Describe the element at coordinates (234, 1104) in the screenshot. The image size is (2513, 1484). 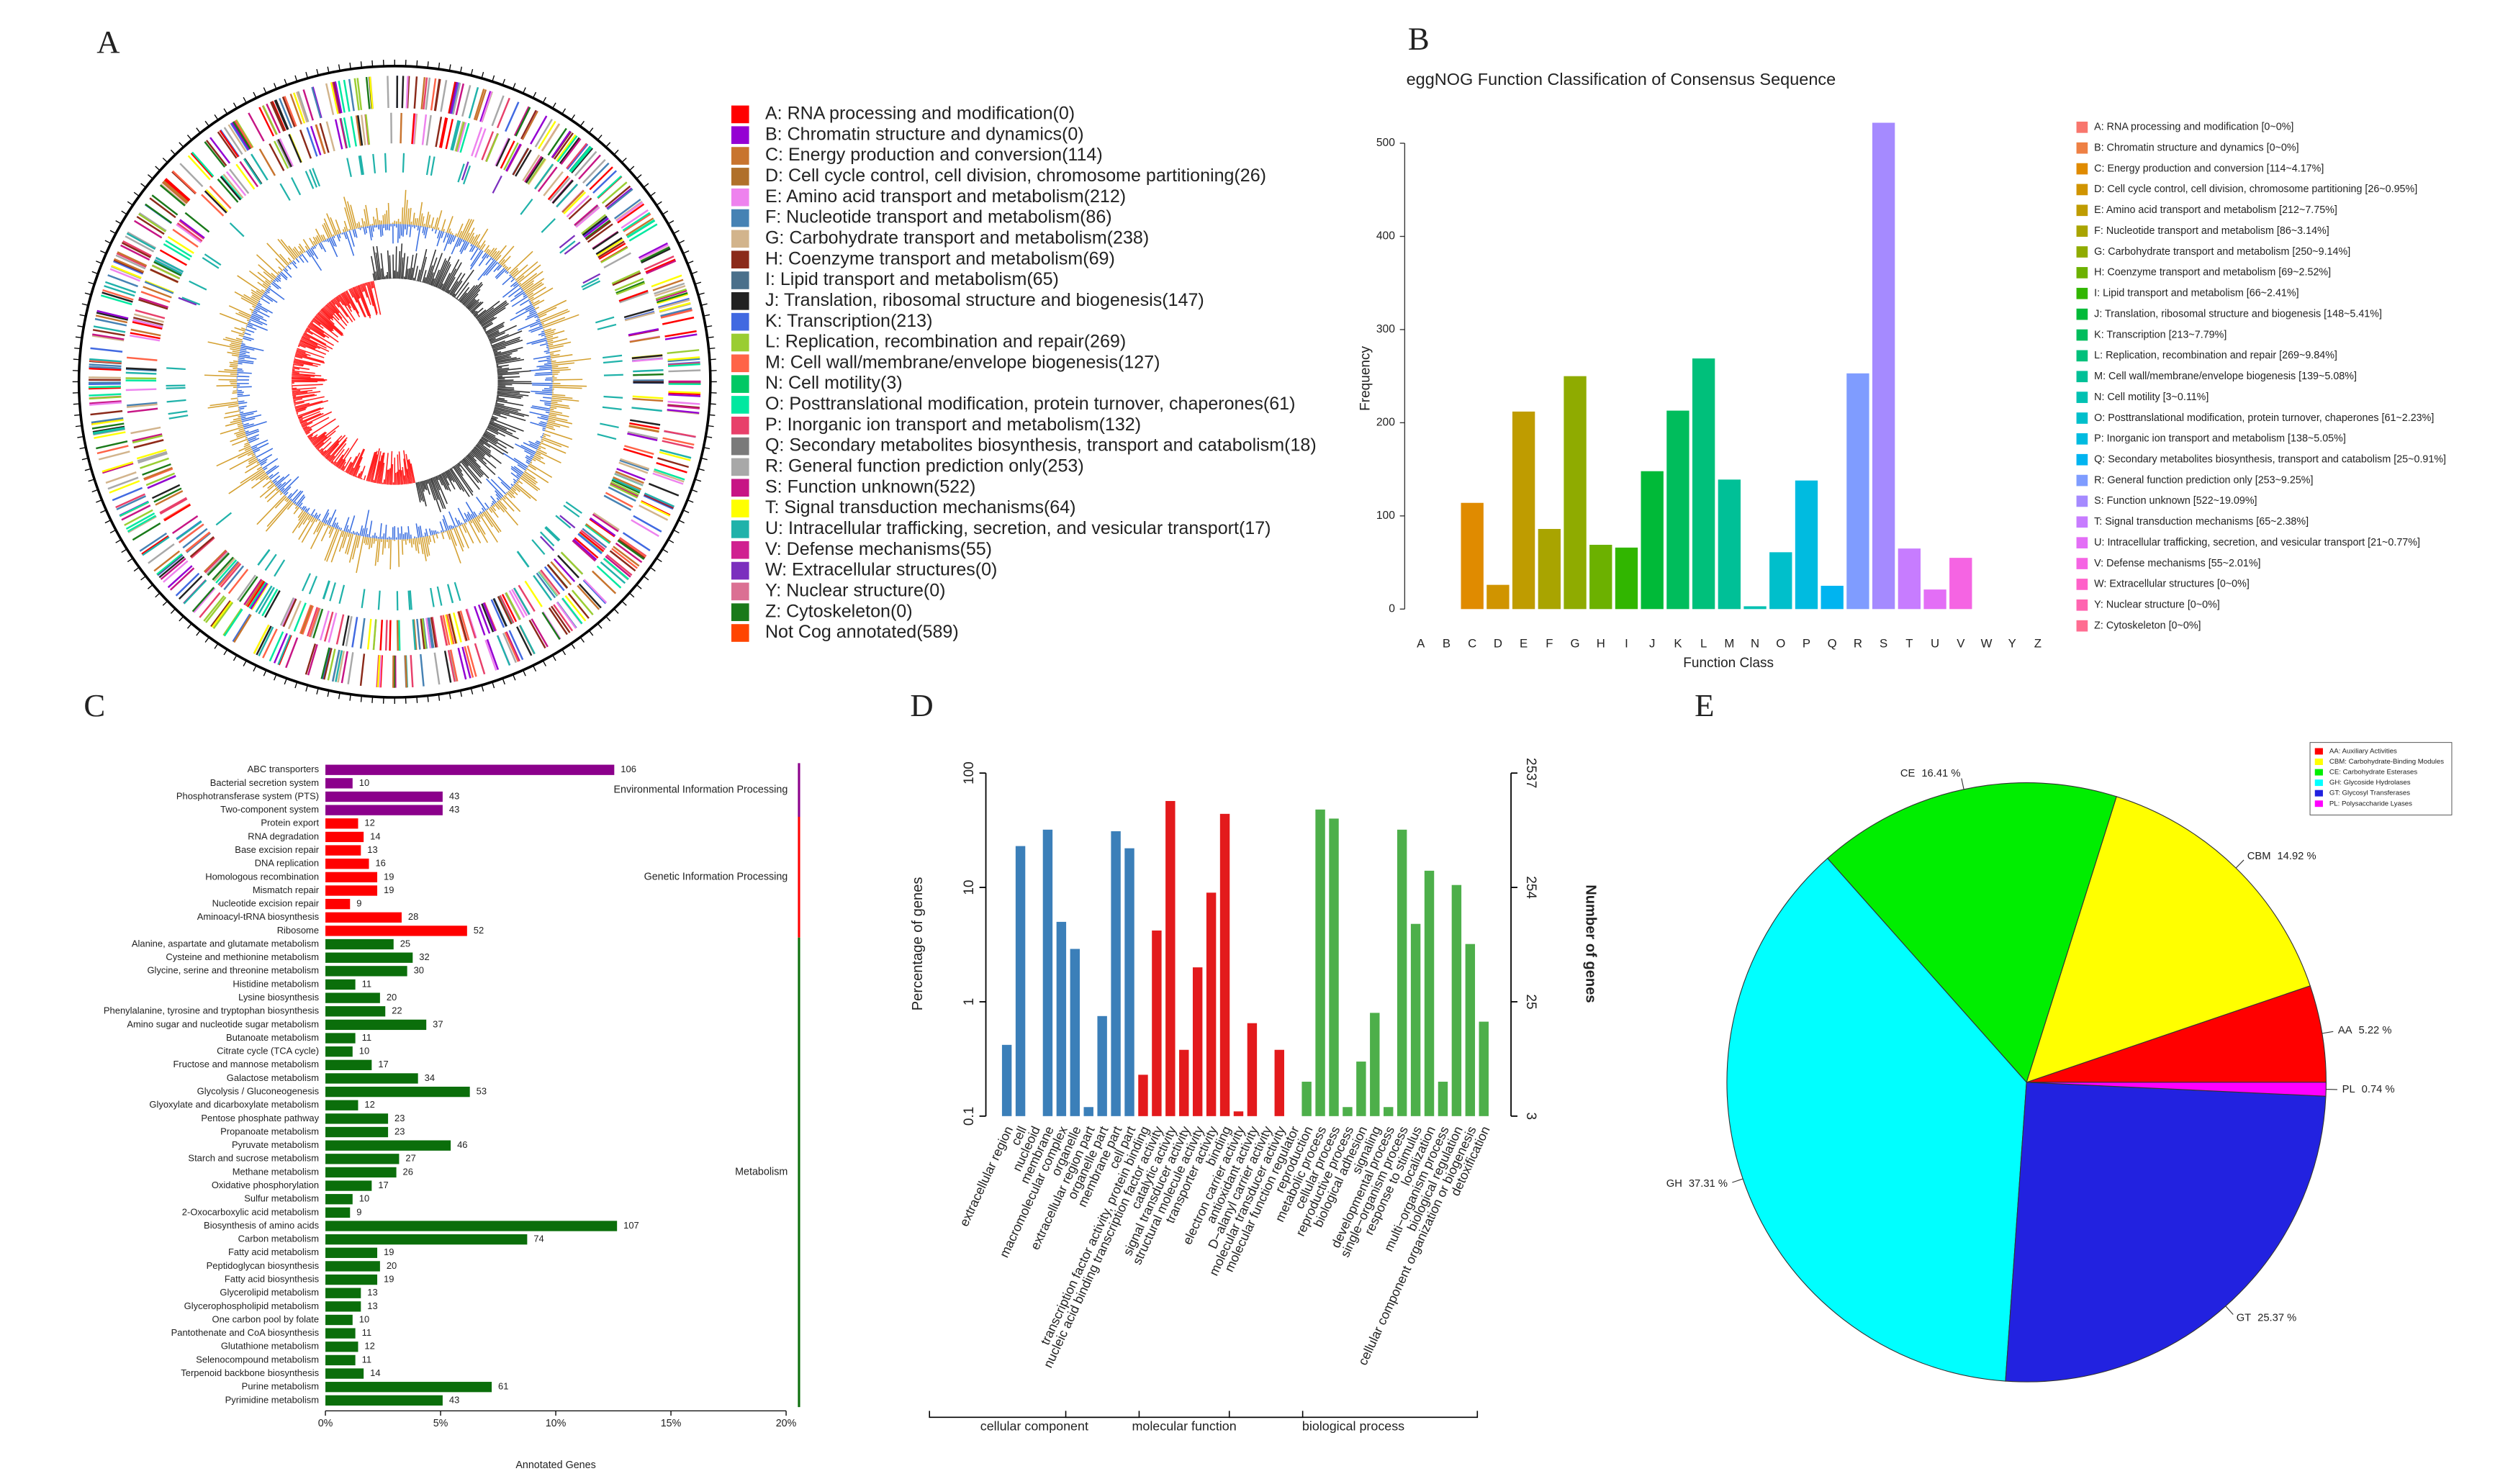
I see `y-tick-label: Glyoxylate and dicarboxylate metabolism` at that location.